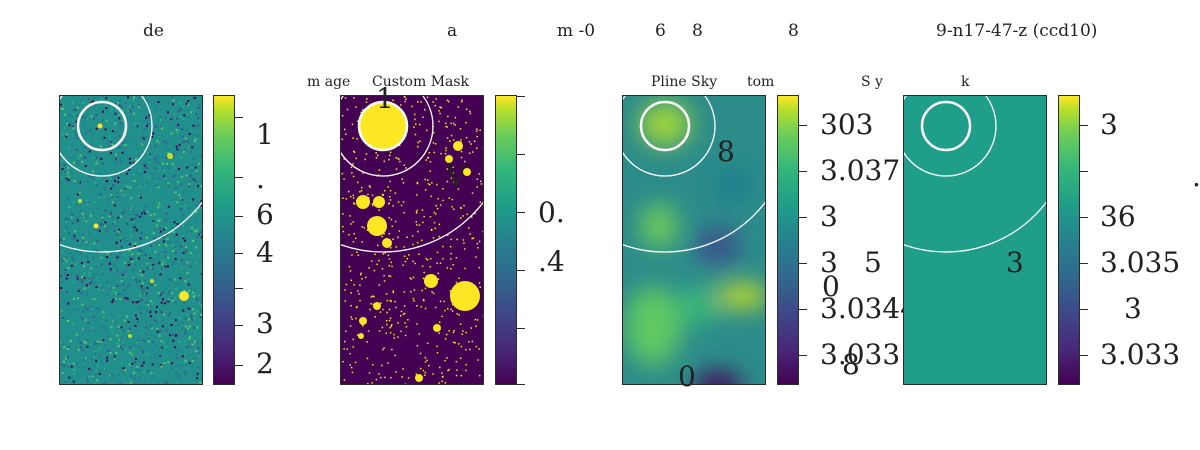  I want to click on panel-2-title: a, so click(452, 31).